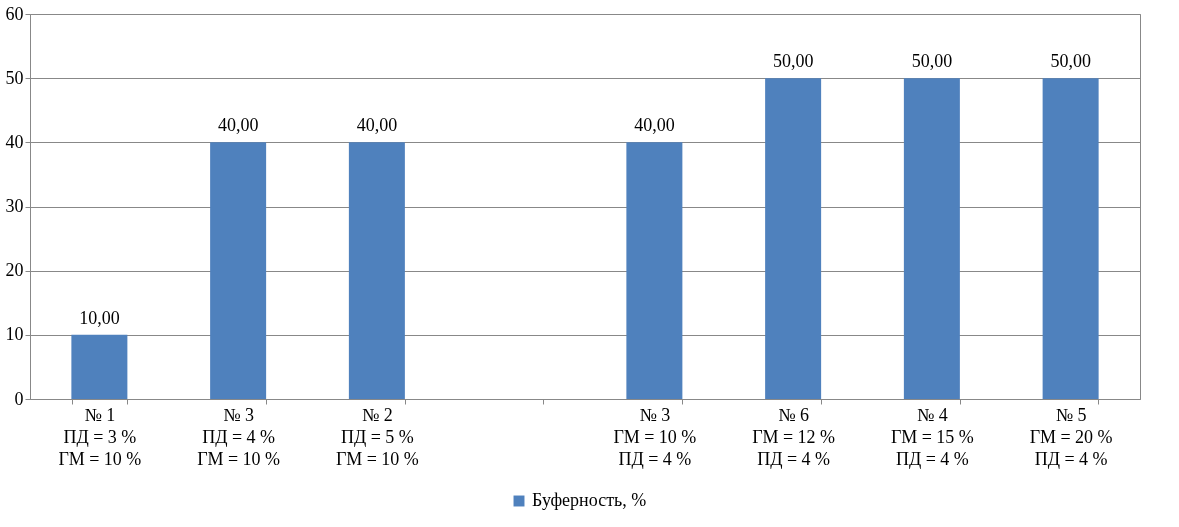 The height and width of the screenshot is (527, 1179). What do you see at coordinates (14, 206) in the screenshot?
I see `y-tick-label: 30` at bounding box center [14, 206].